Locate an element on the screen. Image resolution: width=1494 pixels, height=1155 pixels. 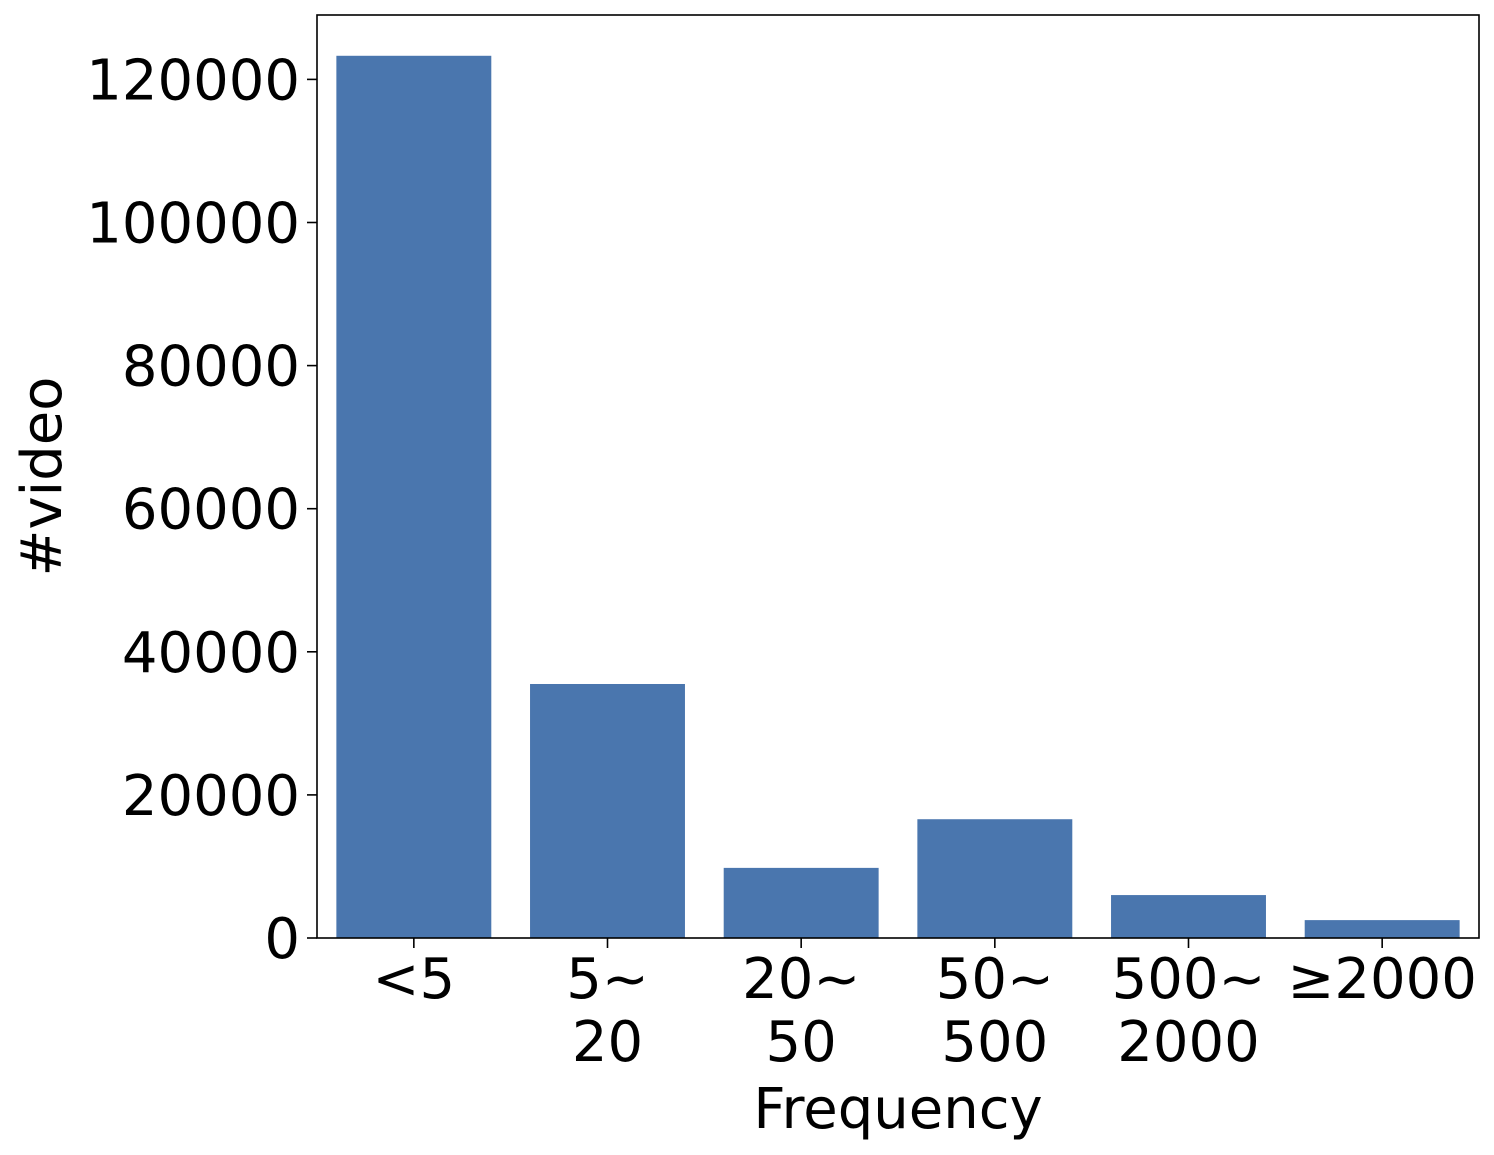
x-tick-label: 500 is located at coordinates (994, 1042).